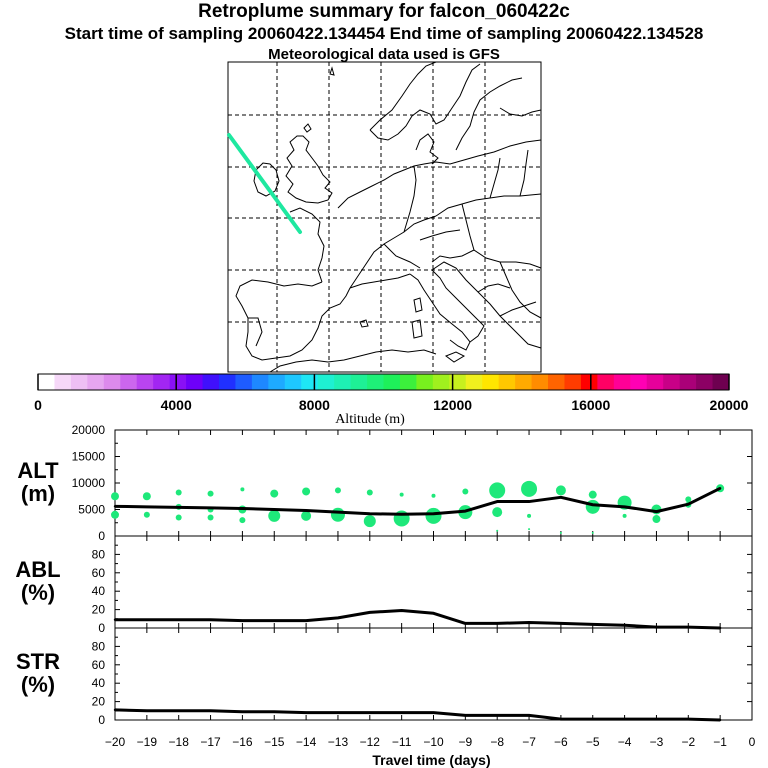 The height and width of the screenshot is (768, 768). I want to click on series-line, so click(418, 619).